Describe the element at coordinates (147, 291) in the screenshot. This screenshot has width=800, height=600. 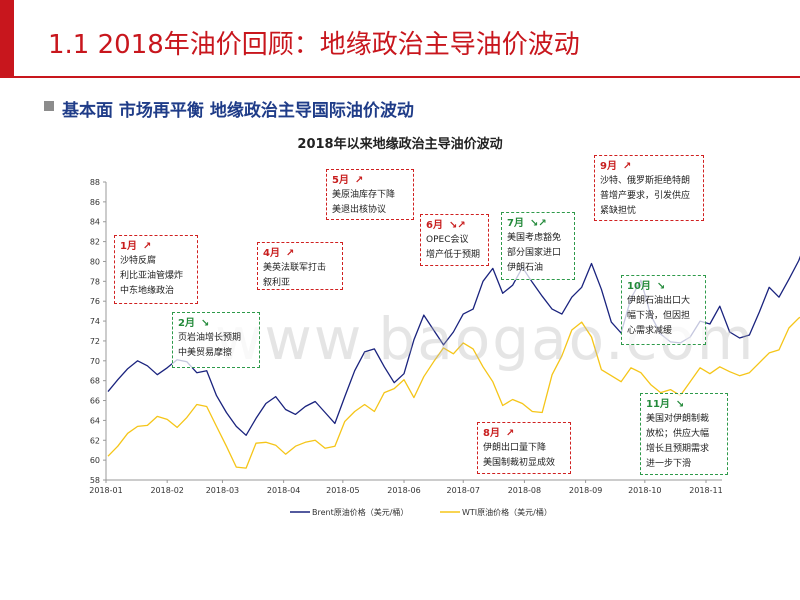
I see `annotation-line: 中东地缘政治` at that location.